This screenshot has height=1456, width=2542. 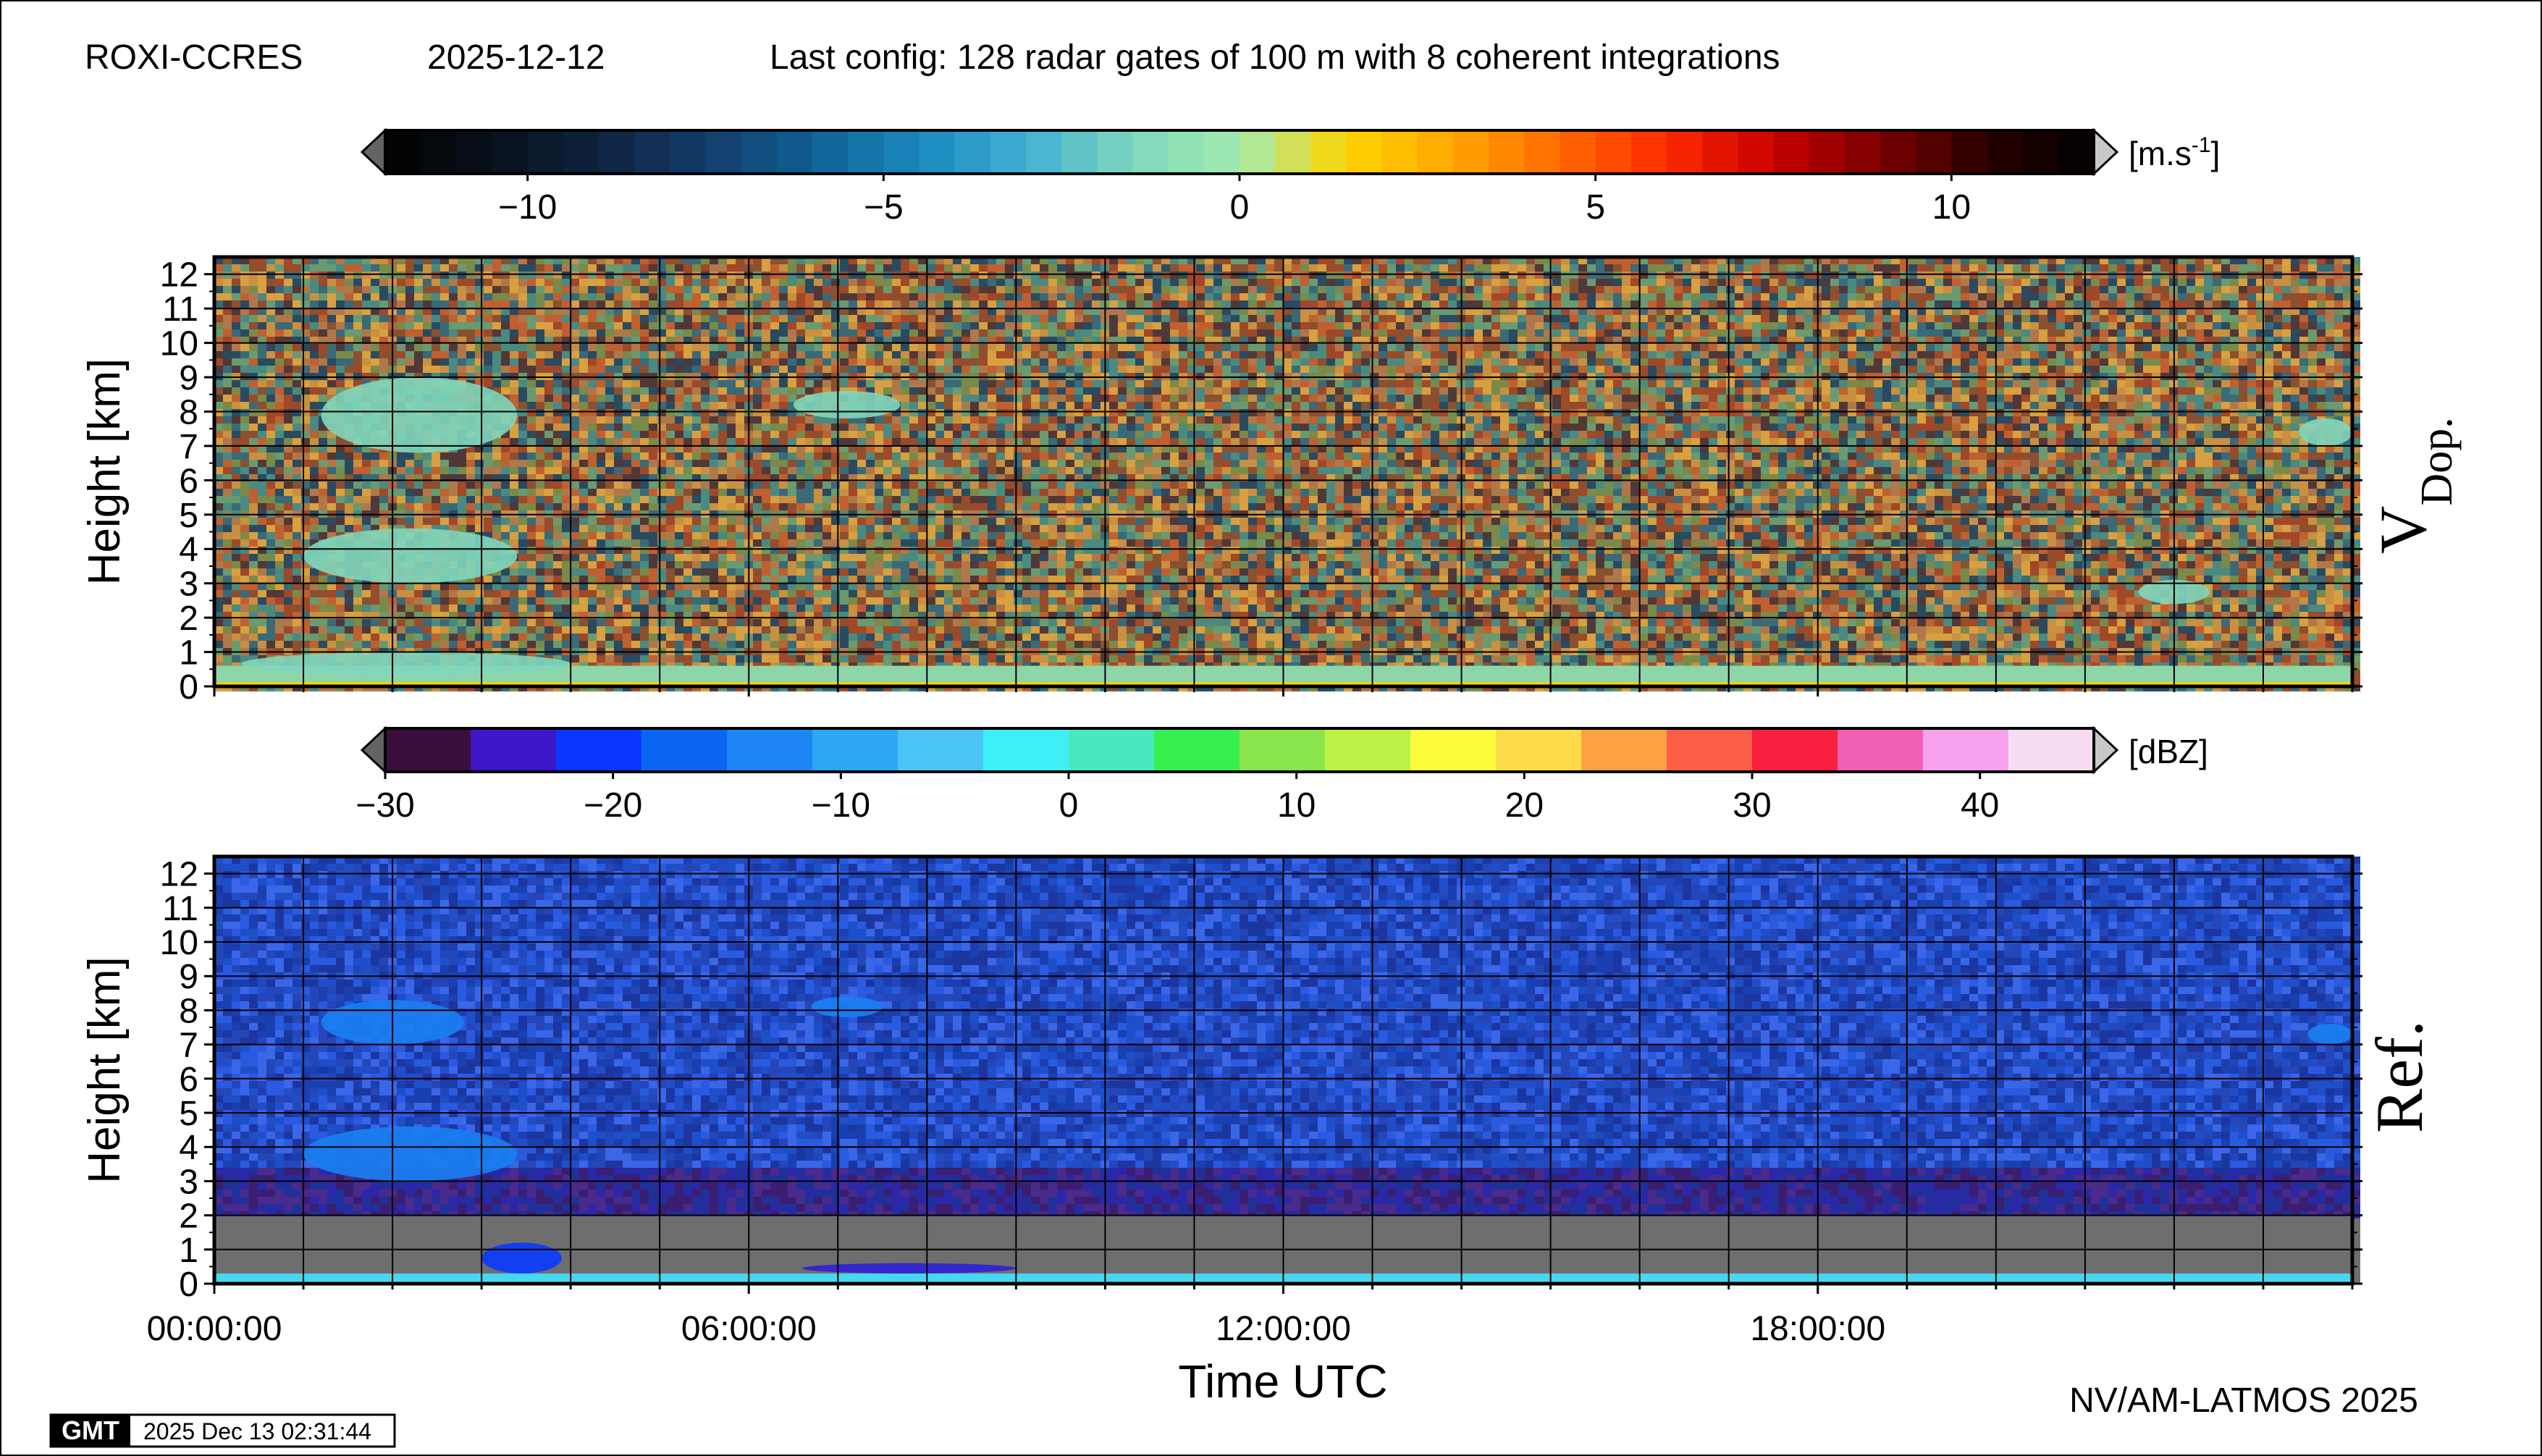 What do you see at coordinates (1240, 207) in the screenshot?
I see `colorbar-tick-label: 0` at bounding box center [1240, 207].